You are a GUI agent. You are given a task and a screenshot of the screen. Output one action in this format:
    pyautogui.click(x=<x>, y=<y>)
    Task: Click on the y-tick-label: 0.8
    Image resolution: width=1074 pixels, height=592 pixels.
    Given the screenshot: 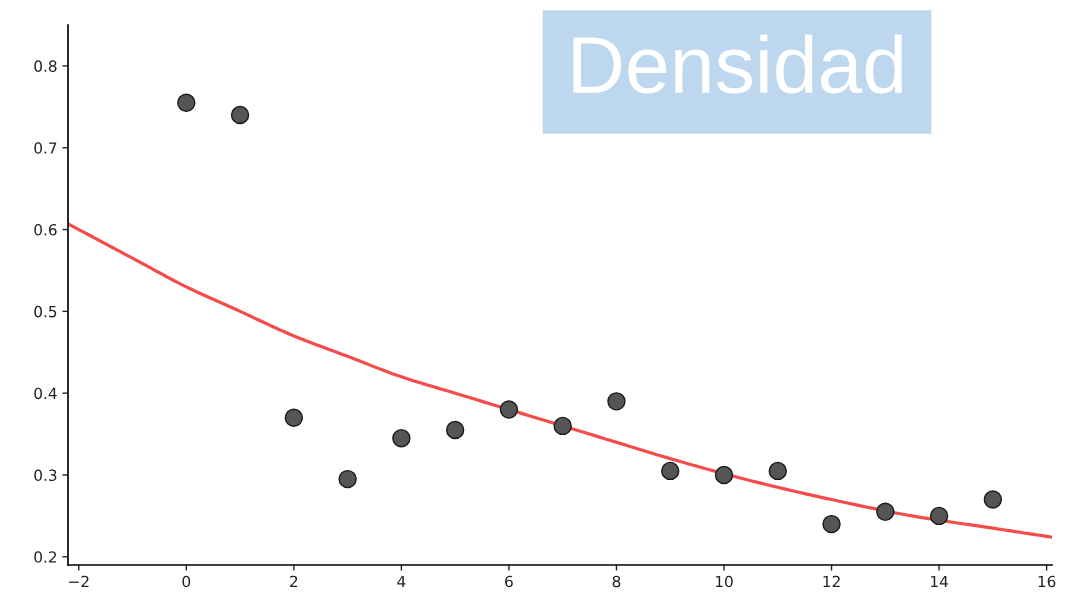 What is the action you would take?
    pyautogui.click(x=45, y=66)
    